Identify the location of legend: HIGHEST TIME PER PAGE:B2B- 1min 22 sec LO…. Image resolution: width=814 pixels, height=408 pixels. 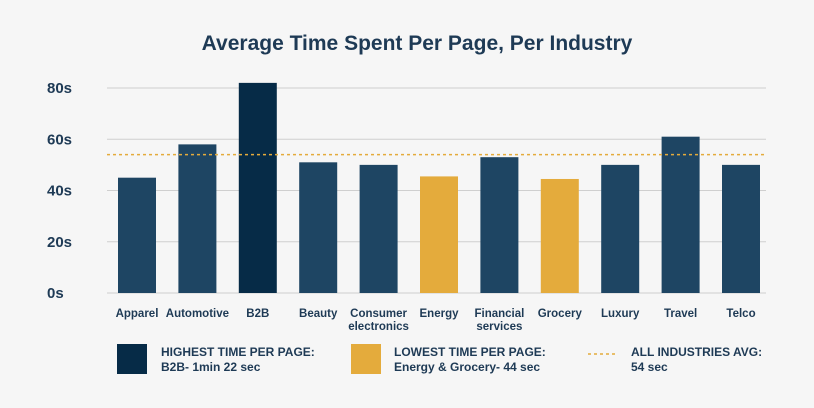
(439, 359).